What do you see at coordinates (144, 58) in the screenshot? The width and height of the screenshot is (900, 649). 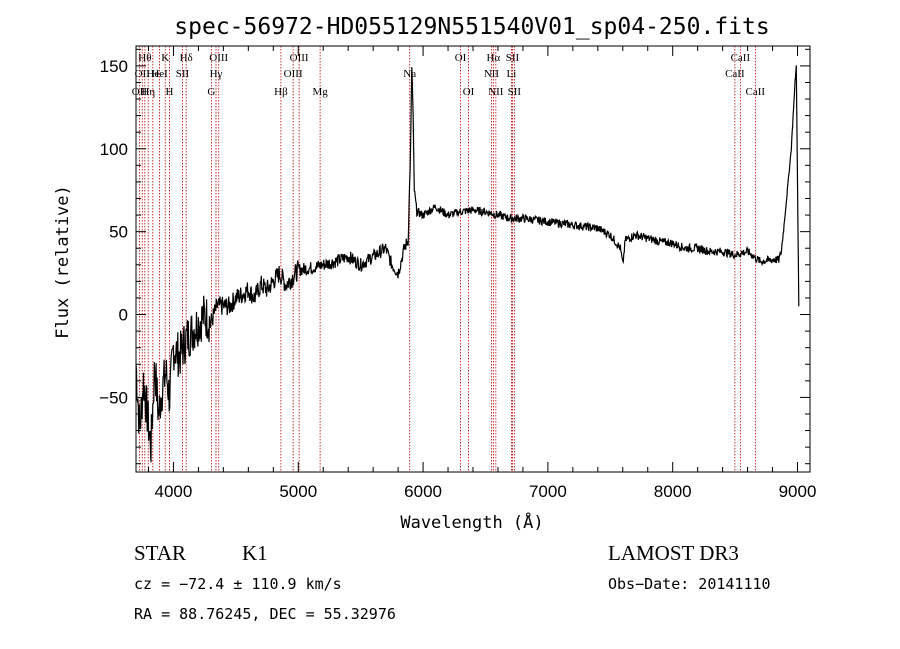 I see `line-label-2: Hθ` at bounding box center [144, 58].